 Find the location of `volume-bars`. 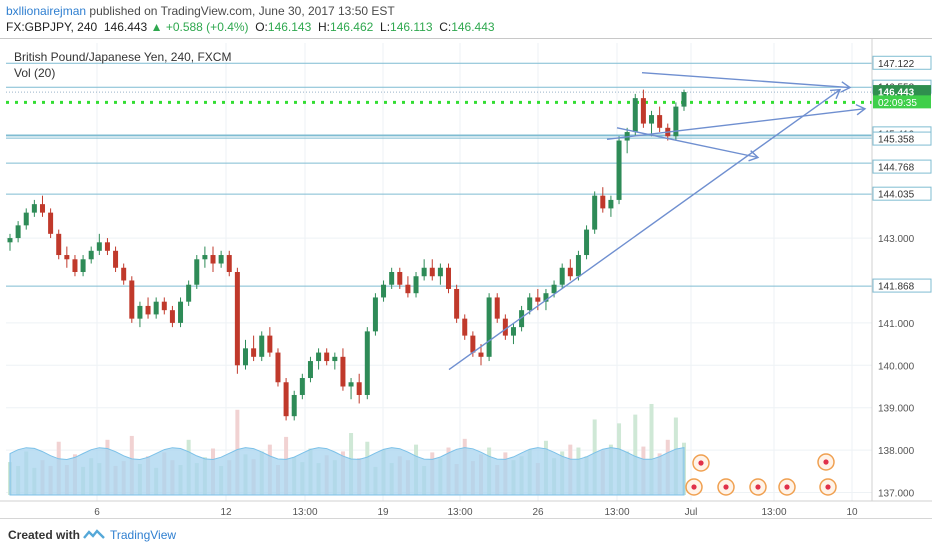

volume-bars is located at coordinates (347, 449).